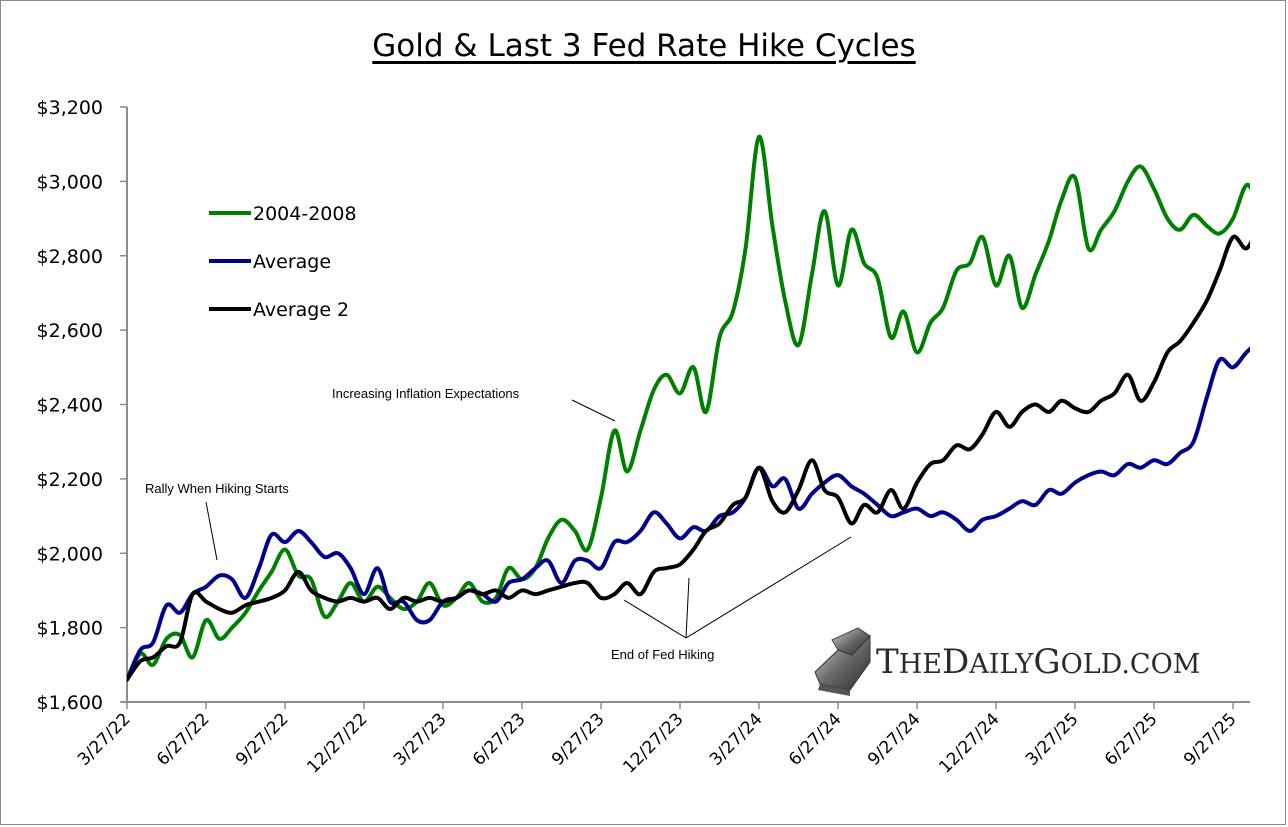 This screenshot has height=827, width=1288. Describe the element at coordinates (70, 108) in the screenshot. I see `y-tick-label: $3,200` at that location.